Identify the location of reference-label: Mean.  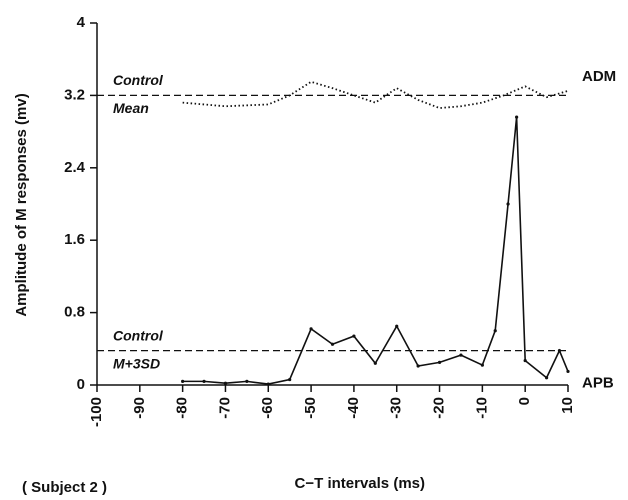
(131, 108).